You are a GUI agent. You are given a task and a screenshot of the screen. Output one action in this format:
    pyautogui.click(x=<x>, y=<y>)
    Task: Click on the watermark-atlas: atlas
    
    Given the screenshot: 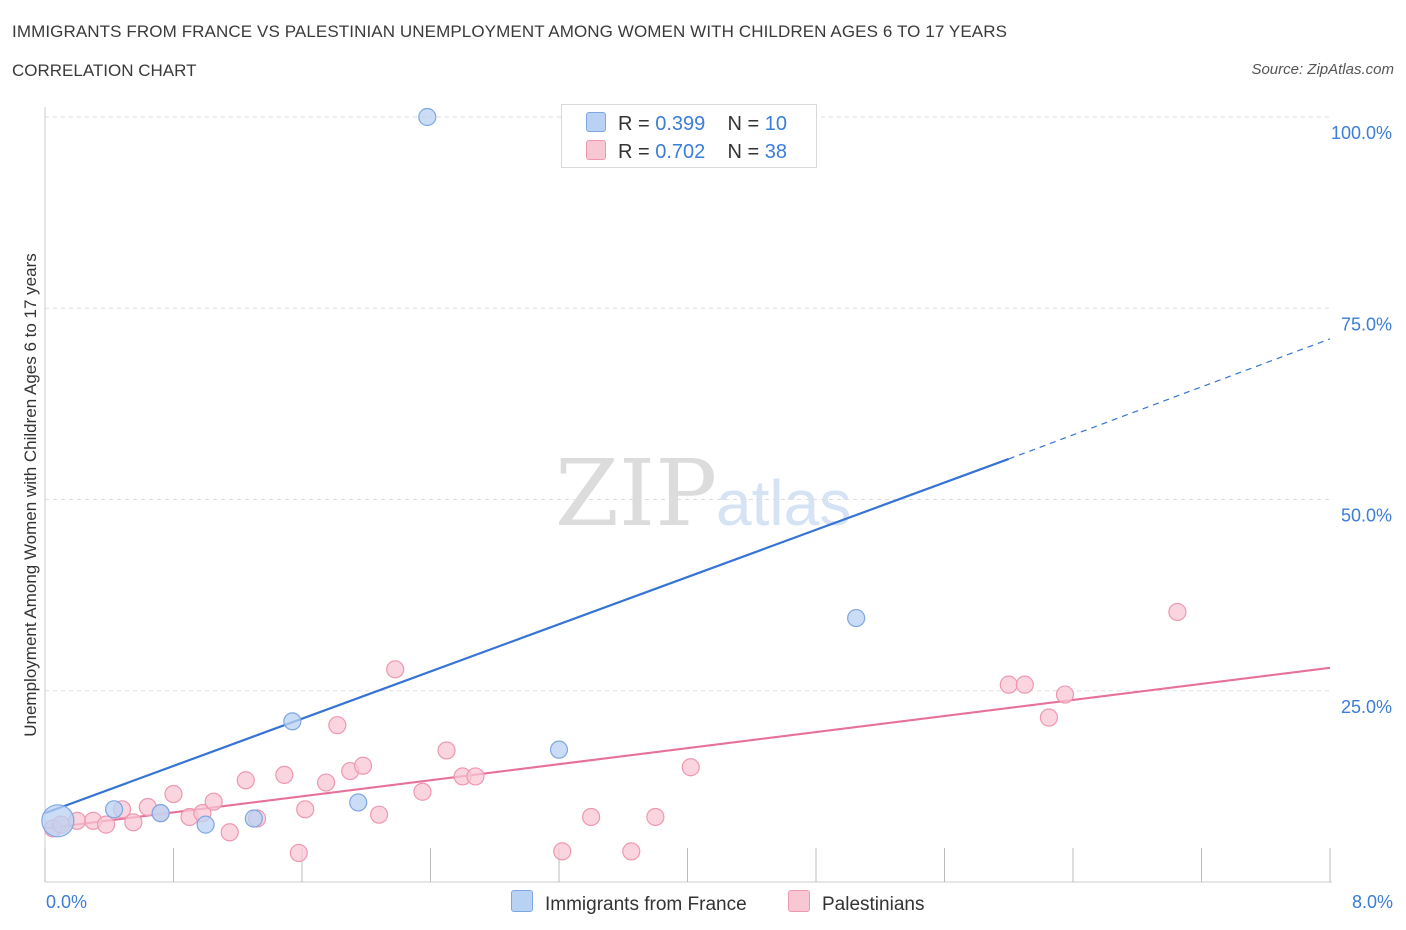 What is the action you would take?
    pyautogui.click(x=783, y=503)
    